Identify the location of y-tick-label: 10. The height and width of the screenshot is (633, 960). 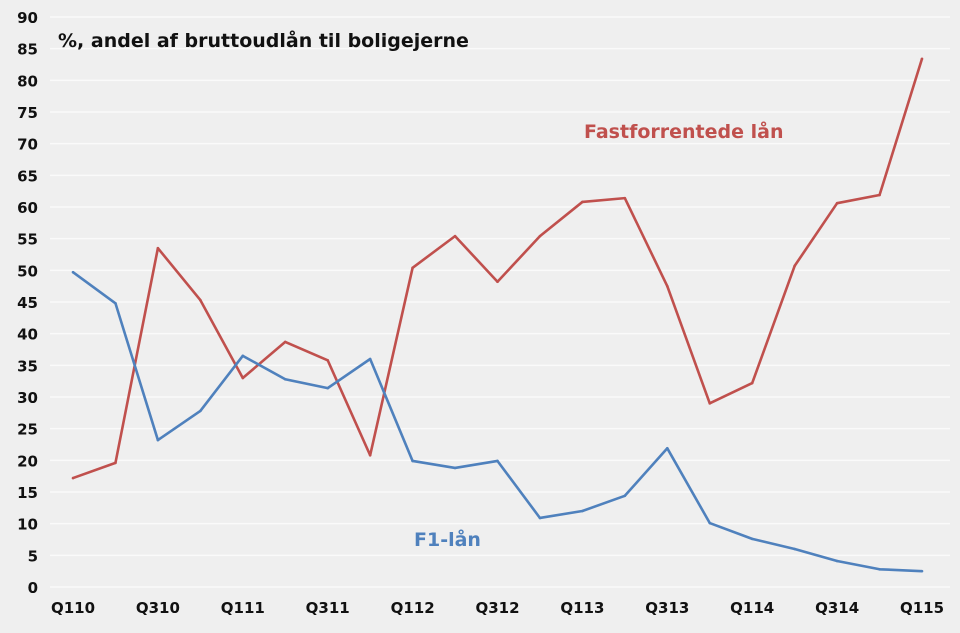
(27, 525).